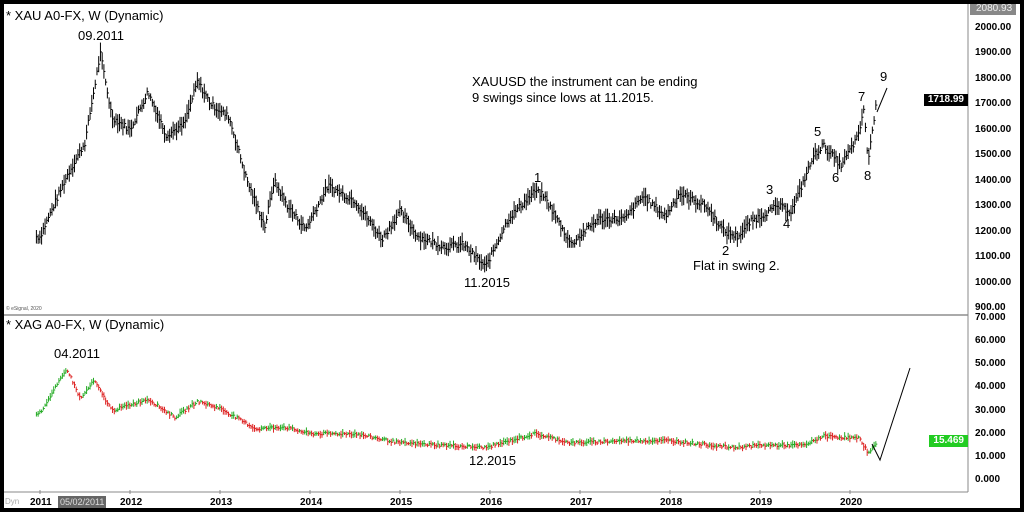 This screenshot has width=1024, height=512. I want to click on wave-9: 9, so click(884, 76).